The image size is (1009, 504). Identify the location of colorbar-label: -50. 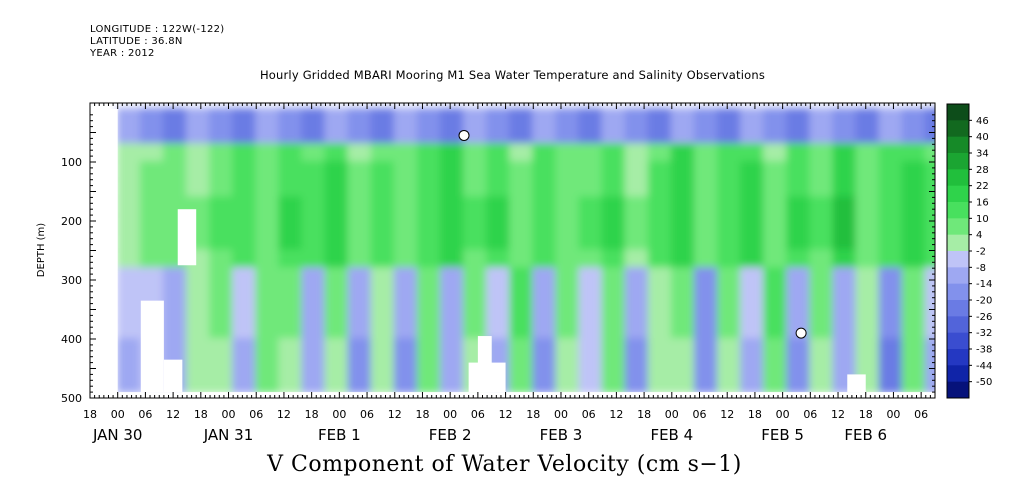
(984, 382).